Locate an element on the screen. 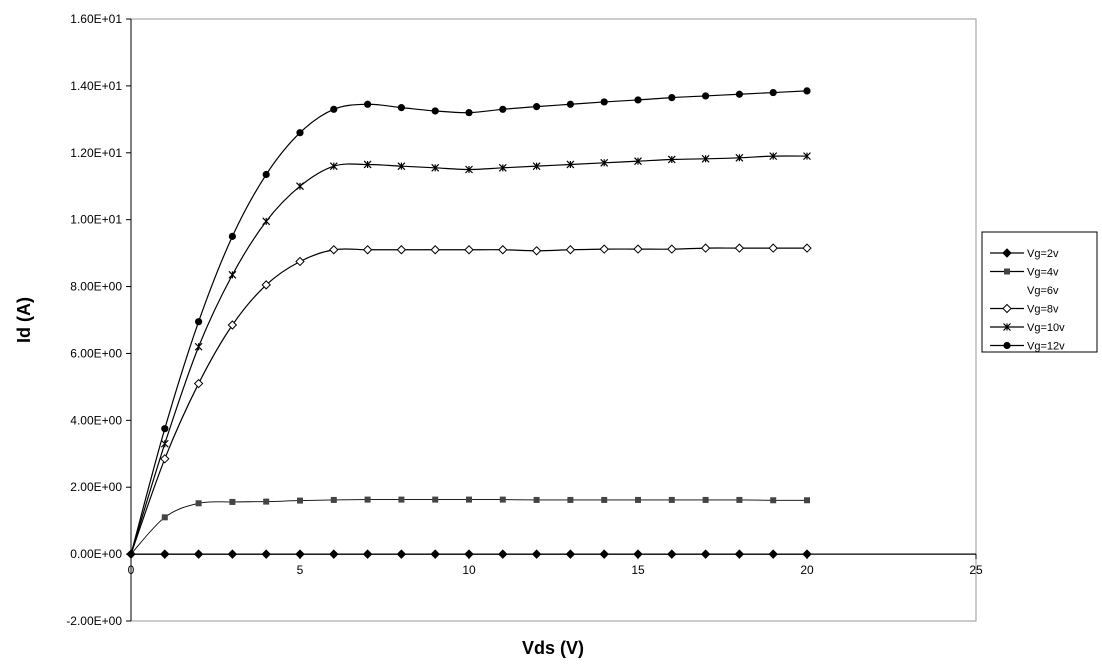 This screenshot has width=1102, height=667. y-axis-title: Id (A) is located at coordinates (24, 320).